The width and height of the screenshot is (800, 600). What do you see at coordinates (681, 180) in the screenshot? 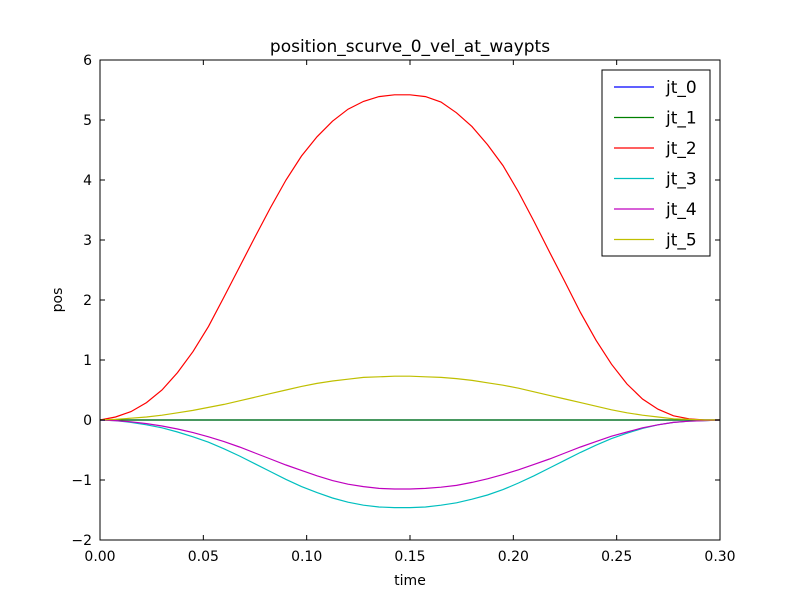
I see `legend-label-jt-3: jt_3` at bounding box center [681, 180].